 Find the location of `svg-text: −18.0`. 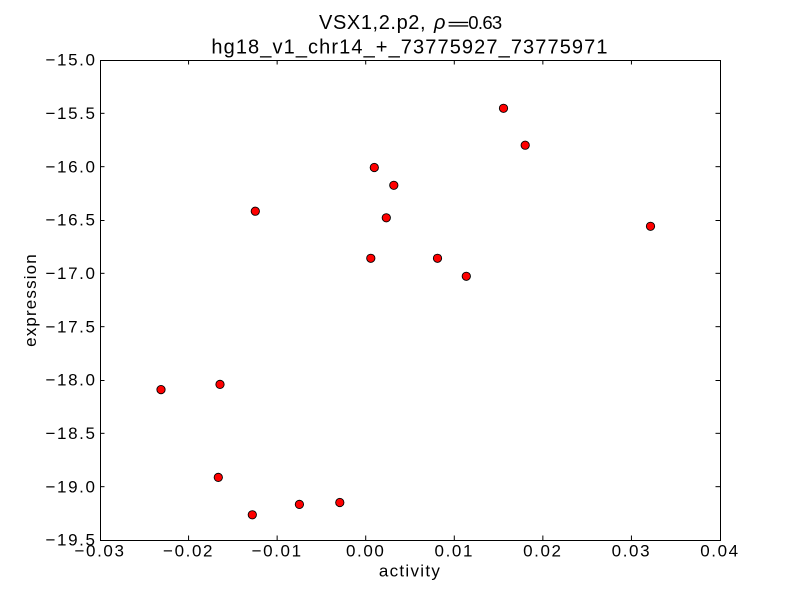

svg-text: −18.0 is located at coordinates (70, 380).